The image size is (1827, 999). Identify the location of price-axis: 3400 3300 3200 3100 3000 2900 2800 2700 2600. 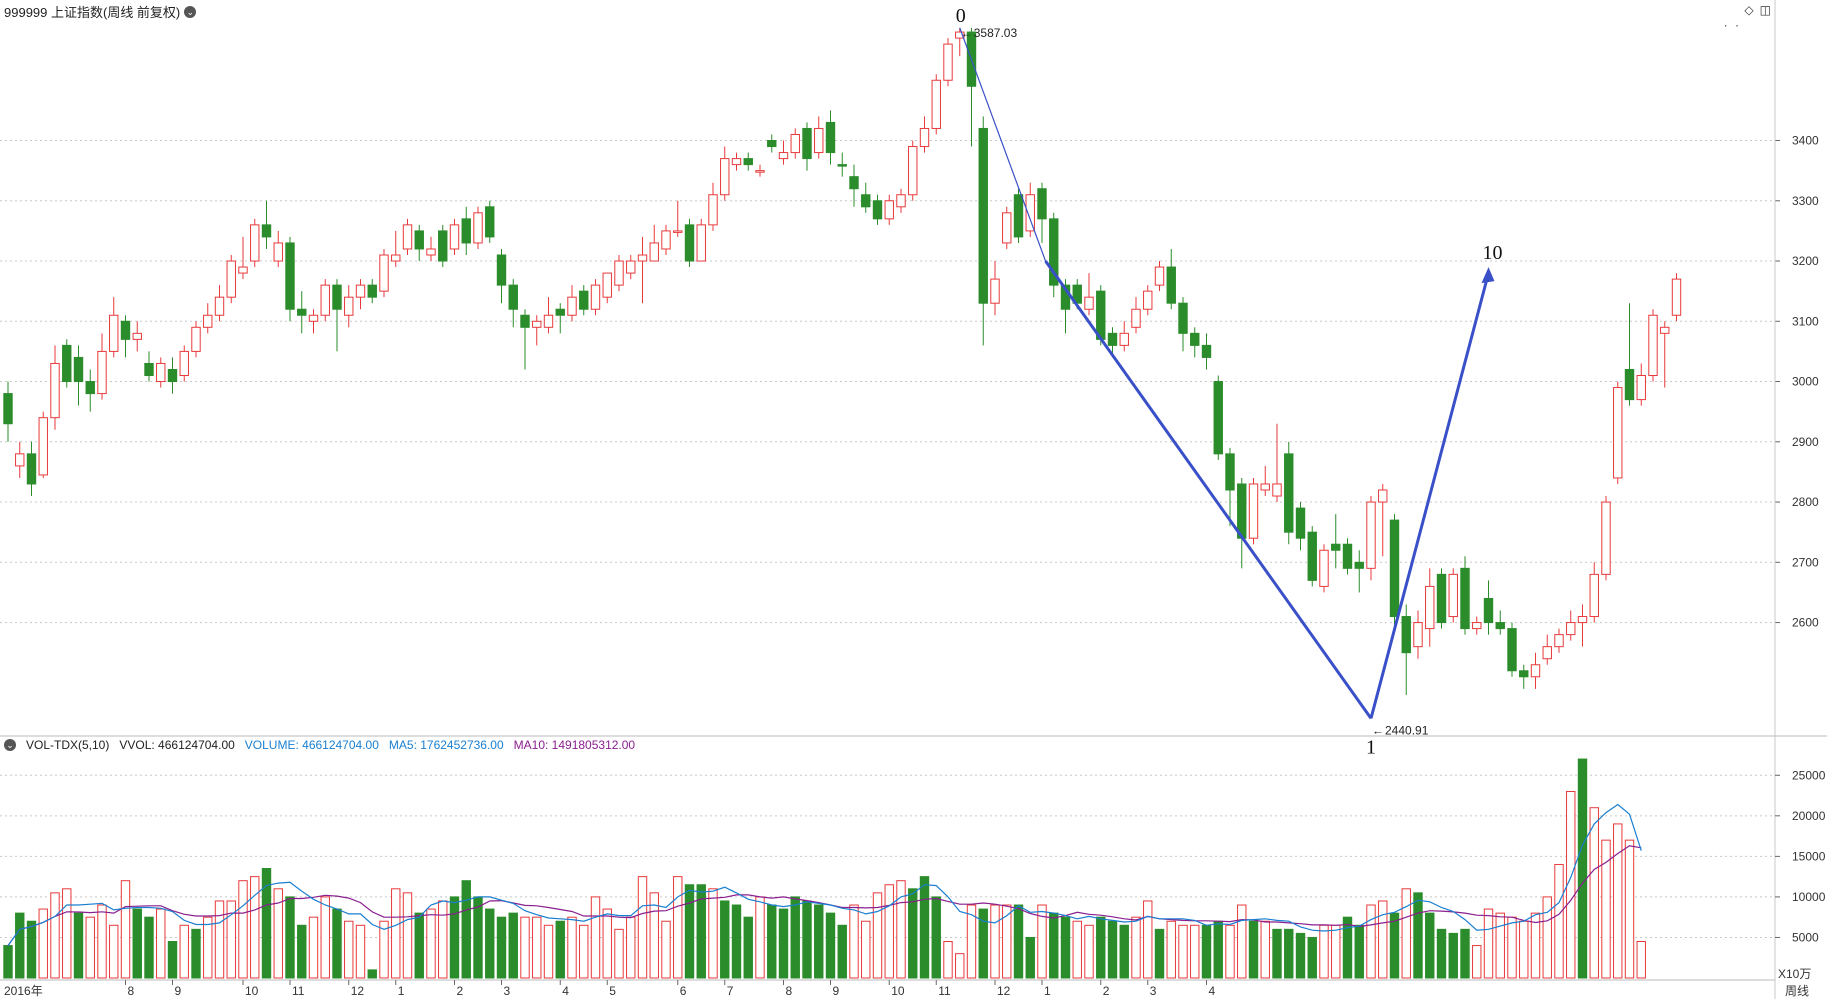
(1797, 382).